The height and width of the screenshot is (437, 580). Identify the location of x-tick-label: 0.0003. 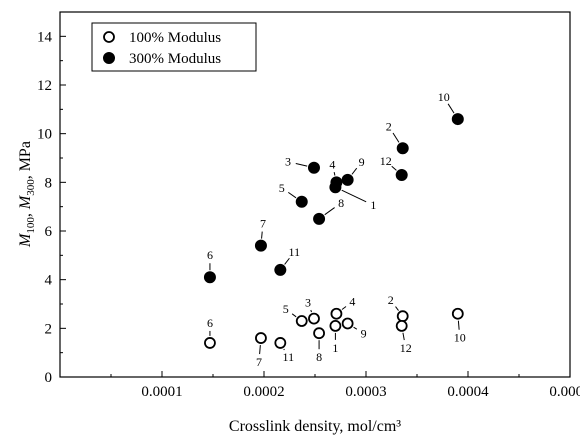
(365, 392).